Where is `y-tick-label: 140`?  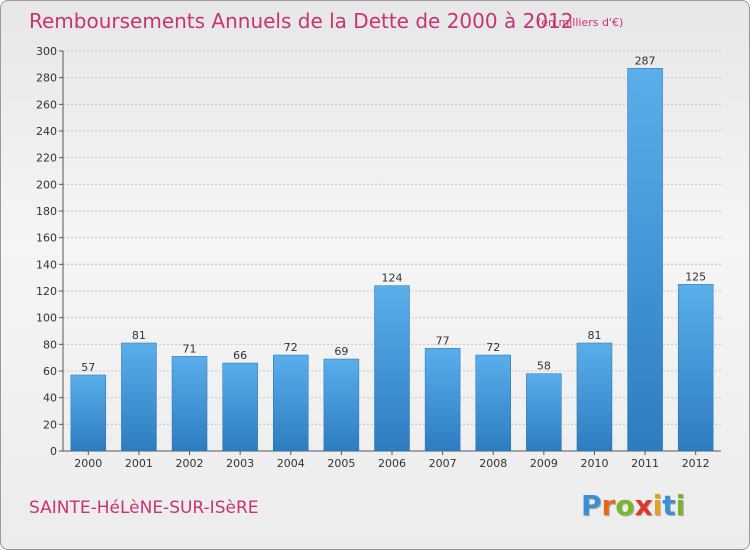 y-tick-label: 140 is located at coordinates (46, 264).